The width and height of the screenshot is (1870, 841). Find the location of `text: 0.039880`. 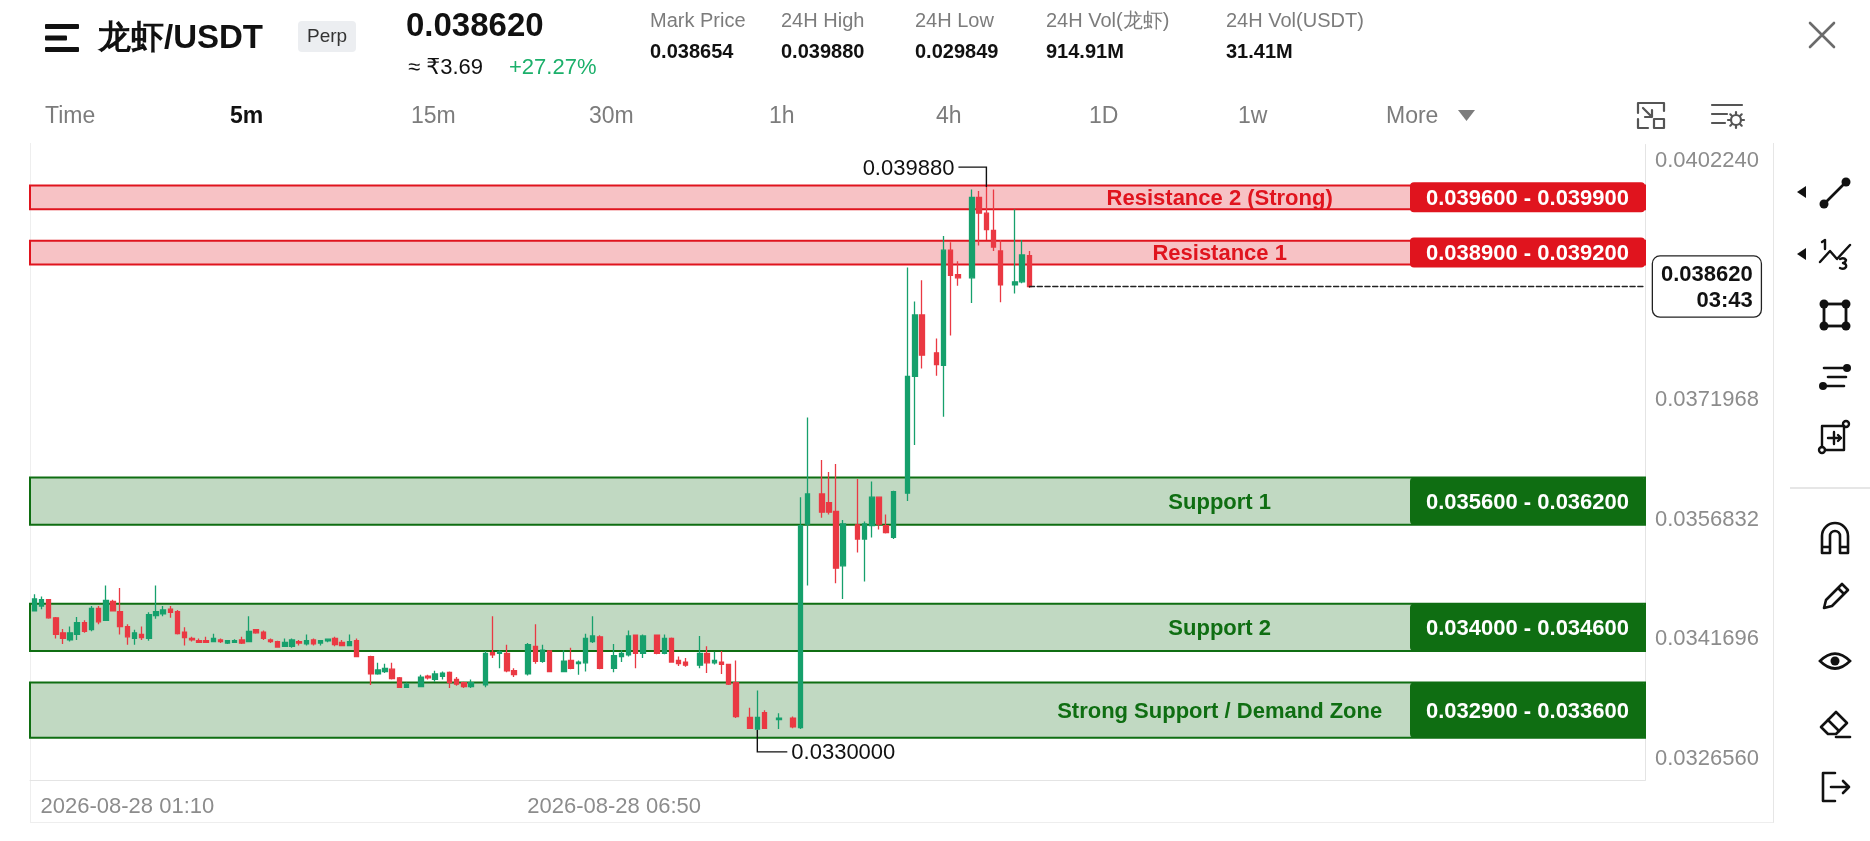

text: 0.039880 is located at coordinates (823, 51).